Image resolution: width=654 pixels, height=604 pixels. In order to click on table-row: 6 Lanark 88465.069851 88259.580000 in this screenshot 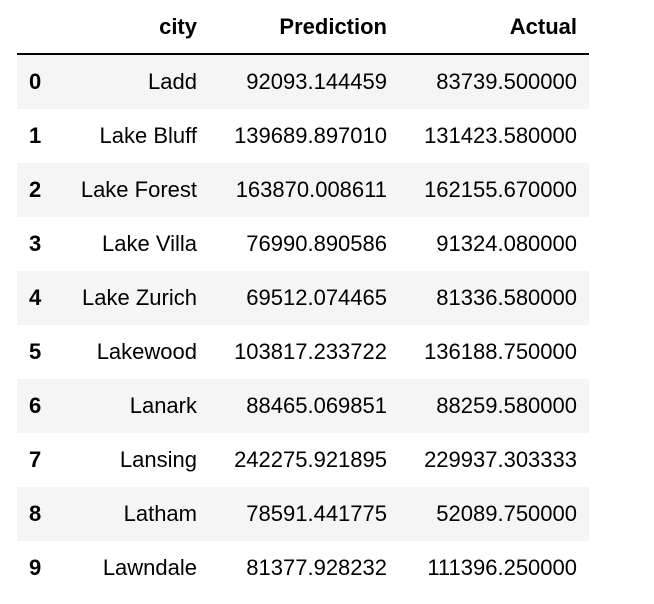, I will do `click(303, 406)`.